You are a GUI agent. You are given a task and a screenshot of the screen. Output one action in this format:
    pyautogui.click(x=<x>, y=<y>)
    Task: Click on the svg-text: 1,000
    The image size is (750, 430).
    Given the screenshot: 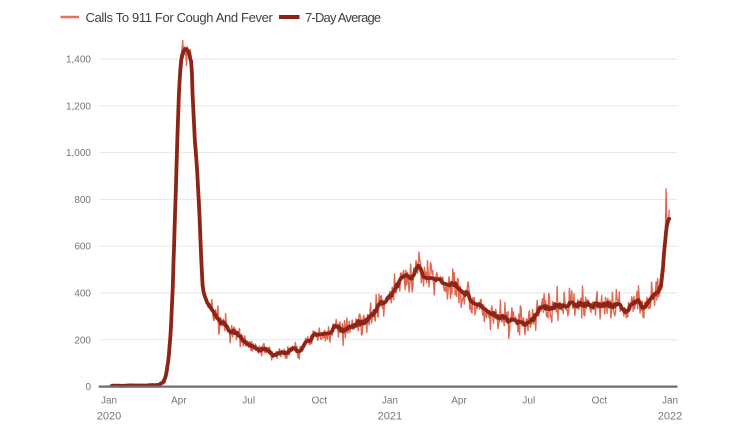 What is the action you would take?
    pyautogui.click(x=78, y=153)
    